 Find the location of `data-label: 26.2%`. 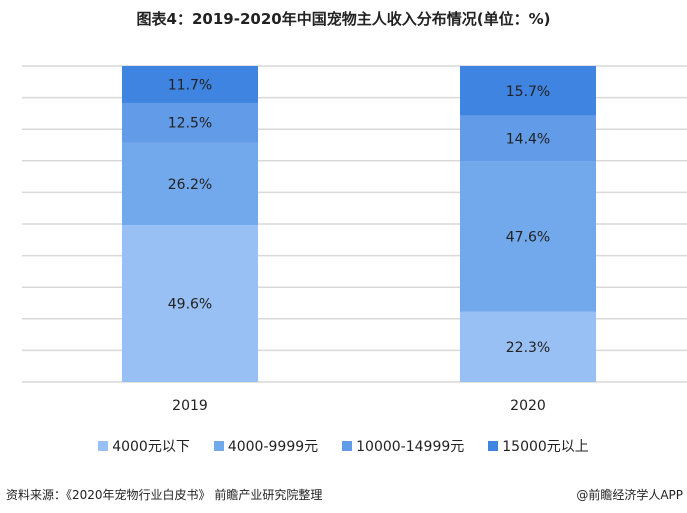

data-label: 26.2% is located at coordinates (190, 185).